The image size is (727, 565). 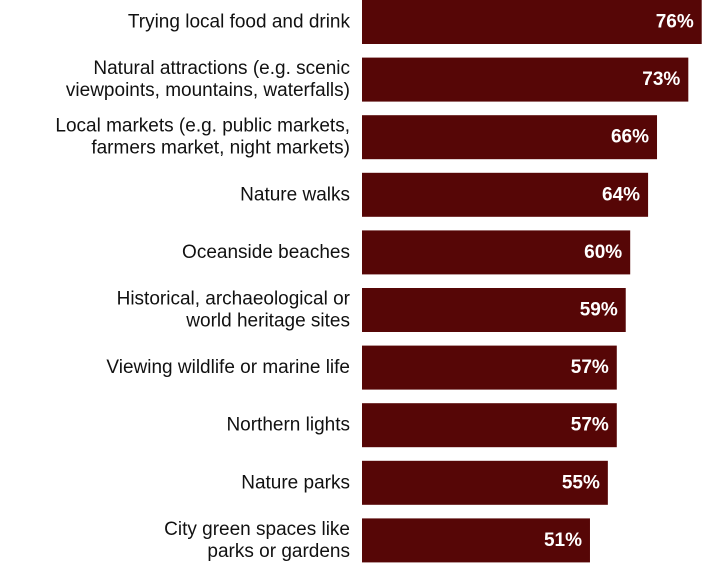 What do you see at coordinates (202, 126) in the screenshot?
I see `category-label-line: Local markets (e.g. public markets,` at bounding box center [202, 126].